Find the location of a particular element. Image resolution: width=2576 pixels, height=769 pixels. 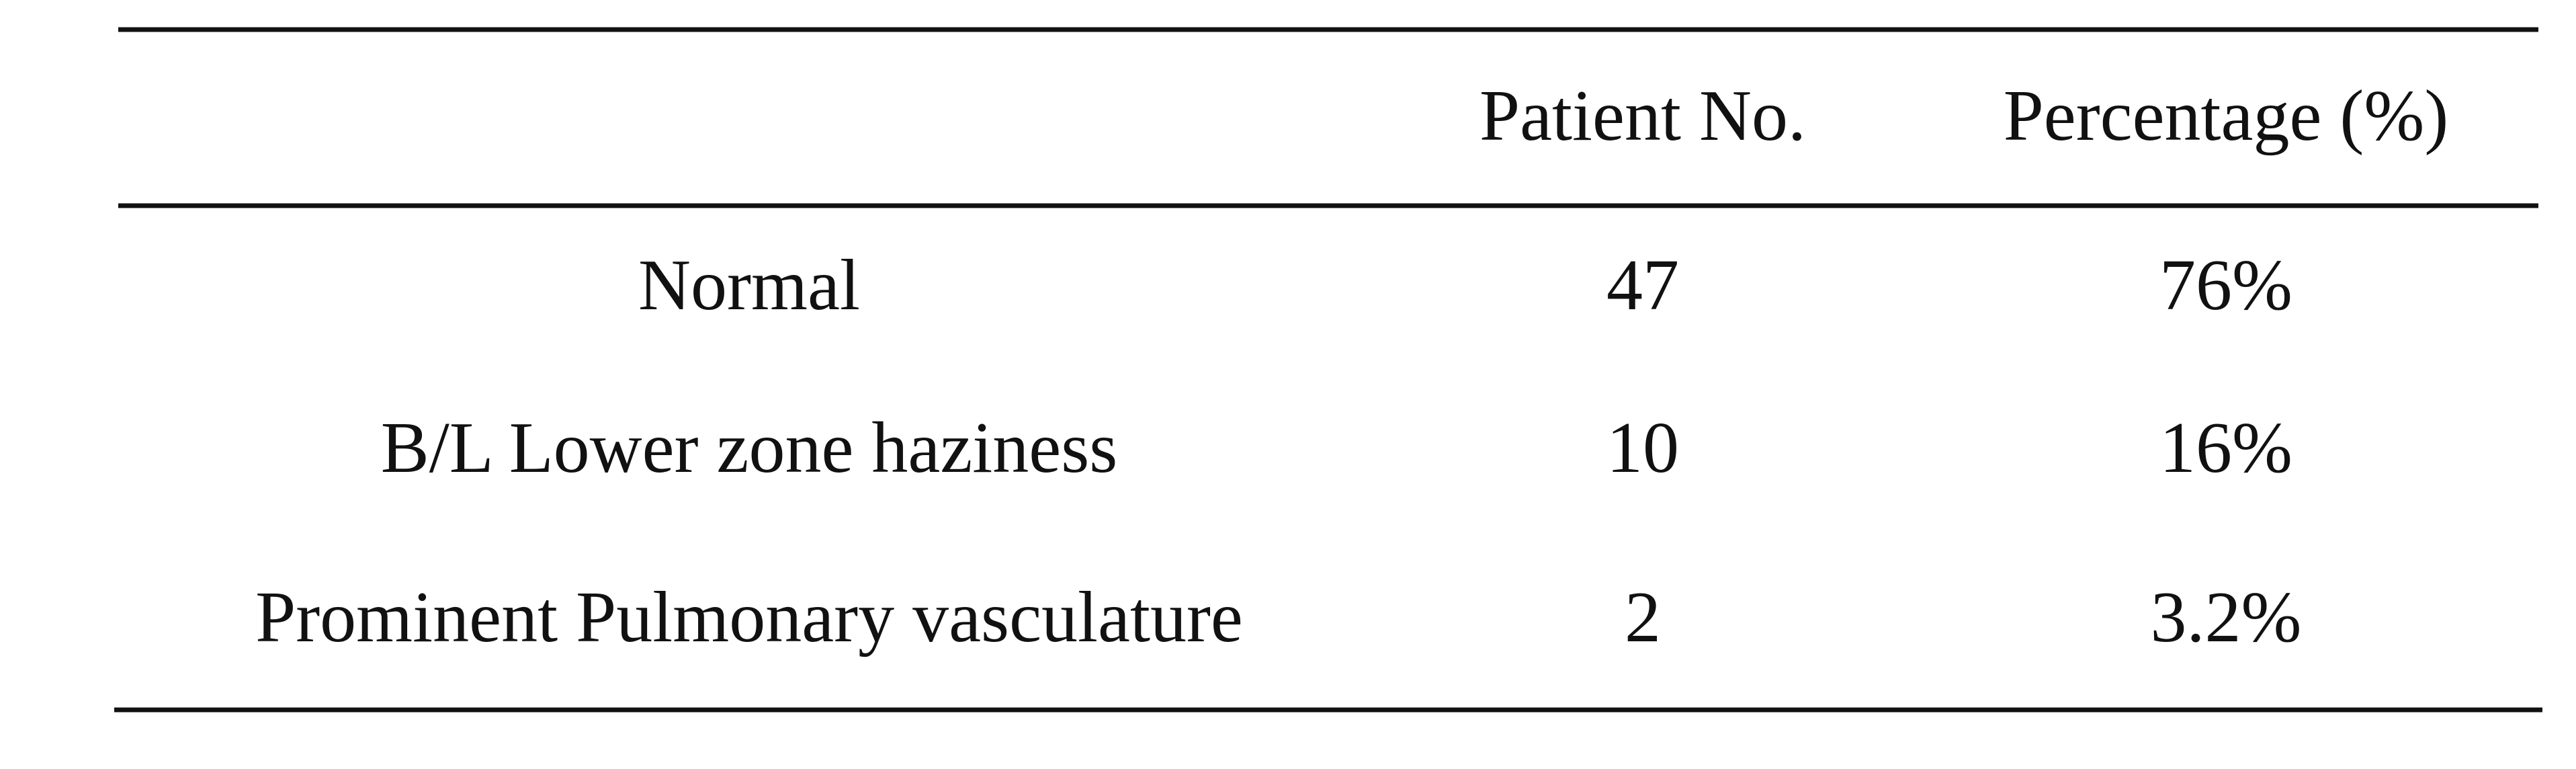

patient-count: 47 is located at coordinates (1642, 285).